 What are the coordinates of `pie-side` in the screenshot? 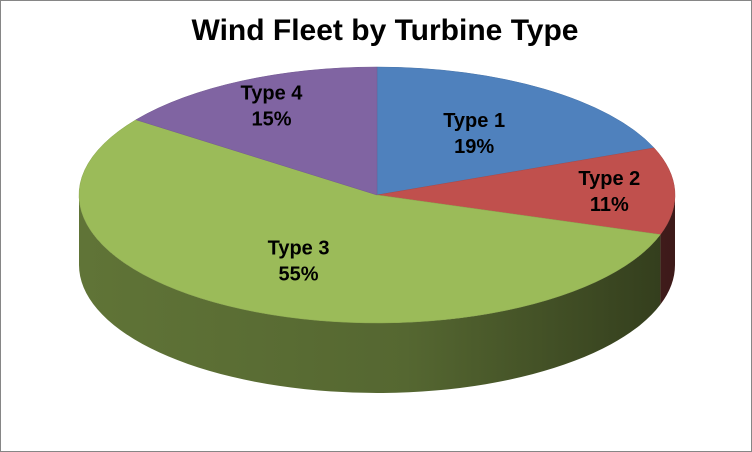 It's located at (667, 250).